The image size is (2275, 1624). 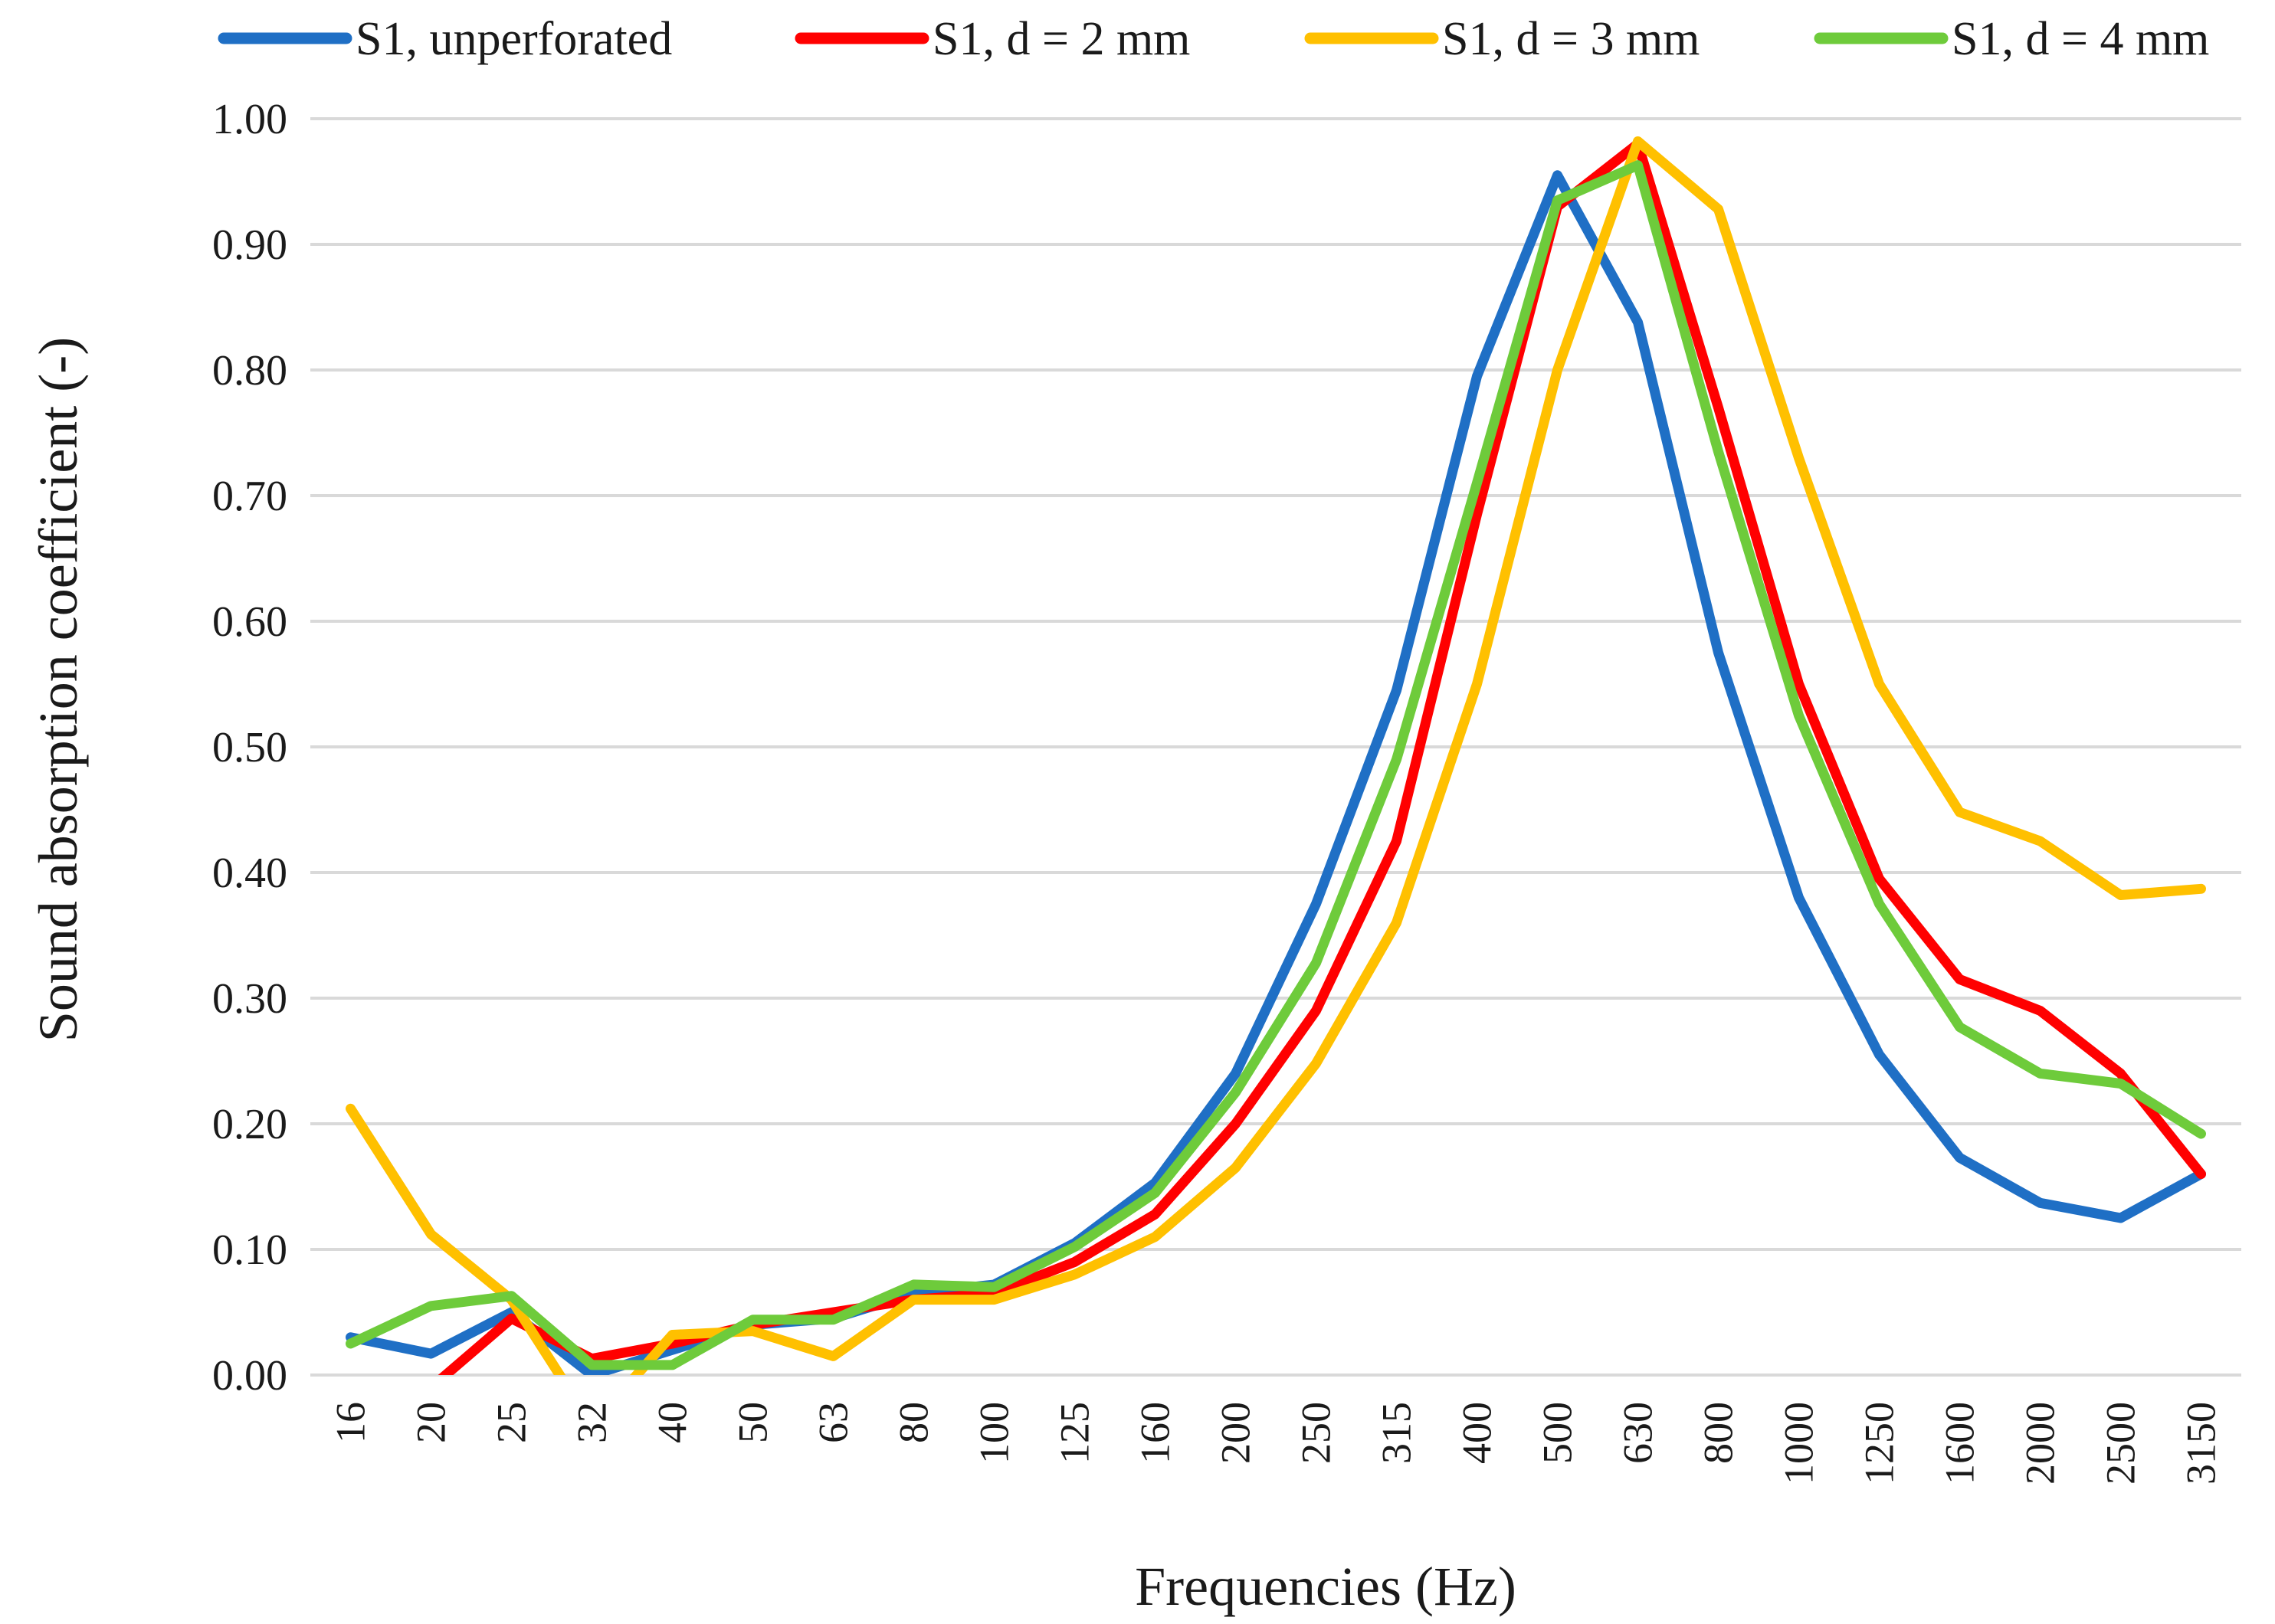 I want to click on y-tick-label: 0.80, so click(x=249, y=371).